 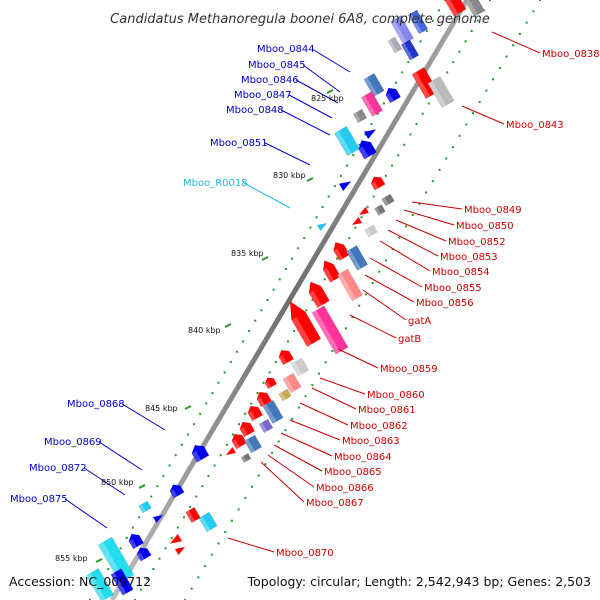 I want to click on gene-arrow-blue, so click(x=177, y=491).